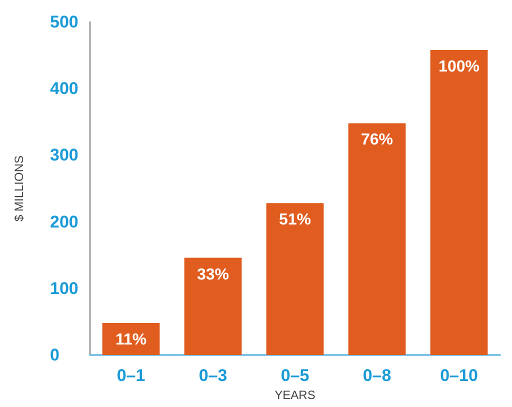 The image size is (512, 407). What do you see at coordinates (64, 22) in the screenshot?
I see `y-tick-label: 500` at bounding box center [64, 22].